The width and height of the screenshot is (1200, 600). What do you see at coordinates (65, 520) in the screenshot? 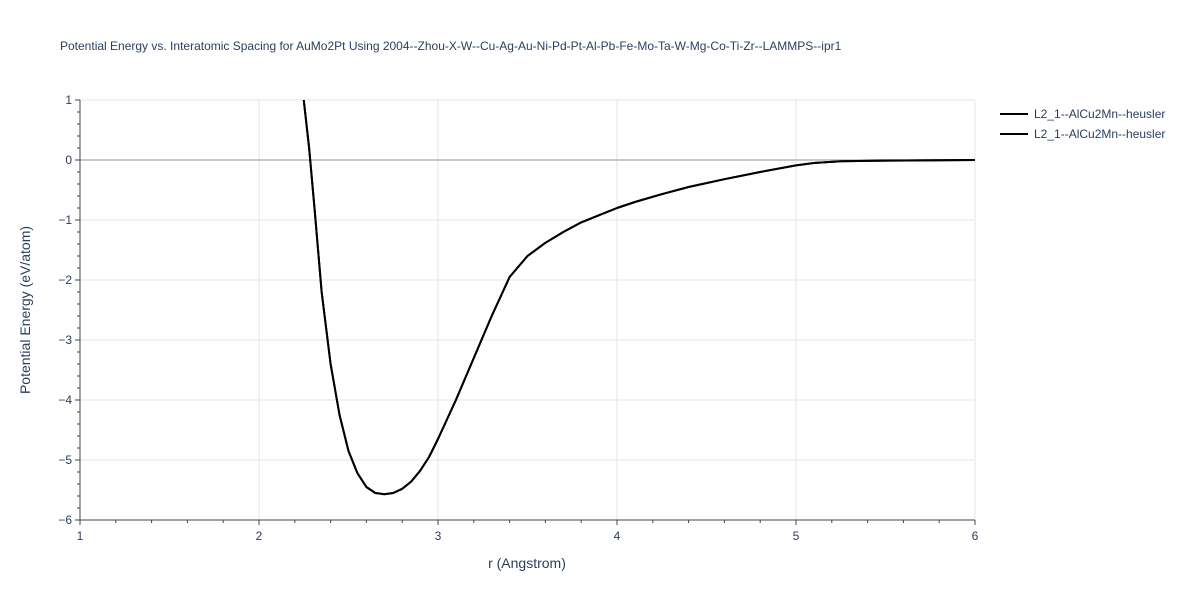
I see `y-tick-label: −6` at bounding box center [65, 520].